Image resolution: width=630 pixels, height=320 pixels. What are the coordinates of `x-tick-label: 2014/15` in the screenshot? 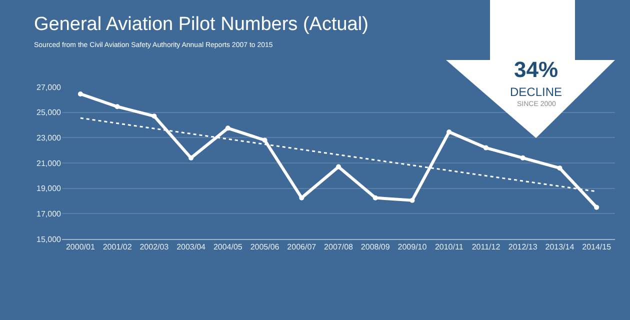 It's located at (597, 247).